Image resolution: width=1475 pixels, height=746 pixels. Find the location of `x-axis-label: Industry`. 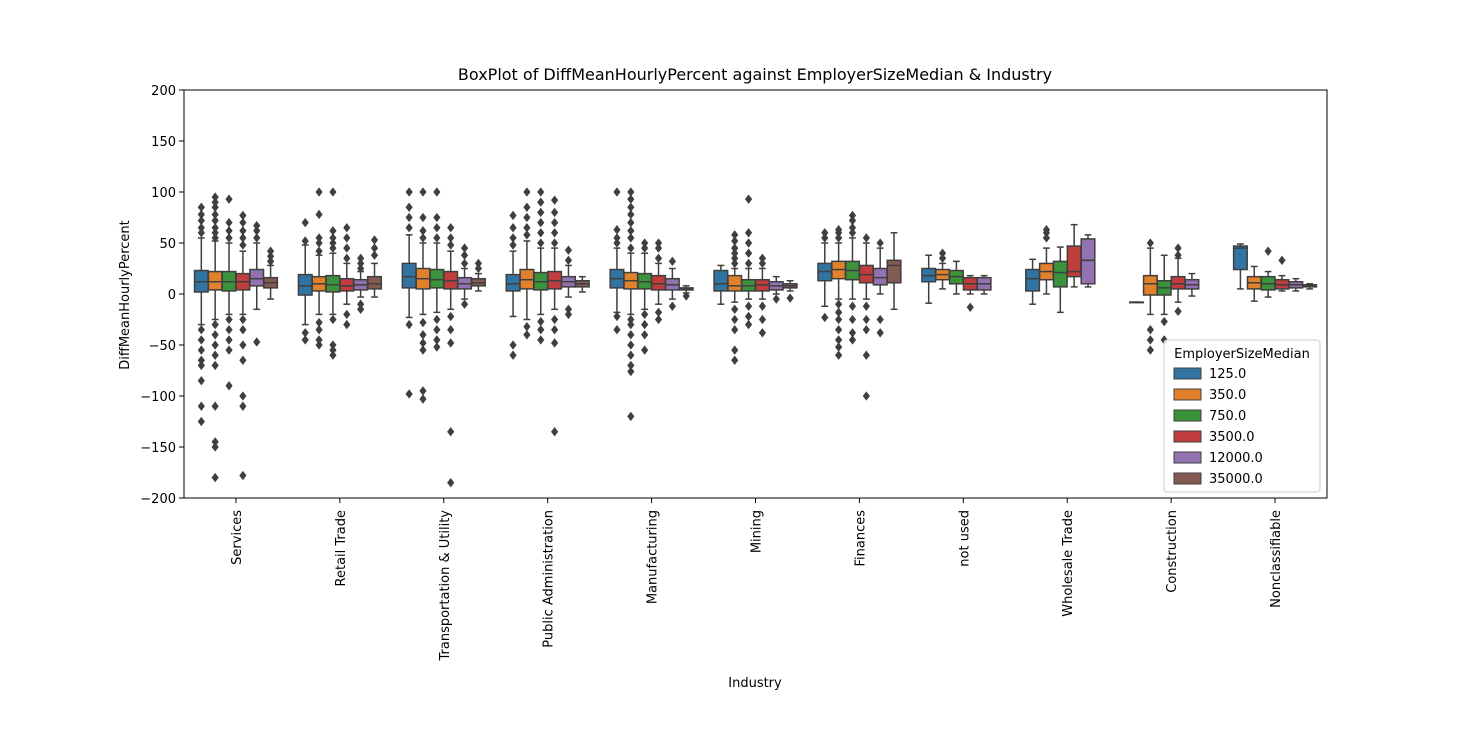

x-axis-label: Industry is located at coordinates (755, 683).